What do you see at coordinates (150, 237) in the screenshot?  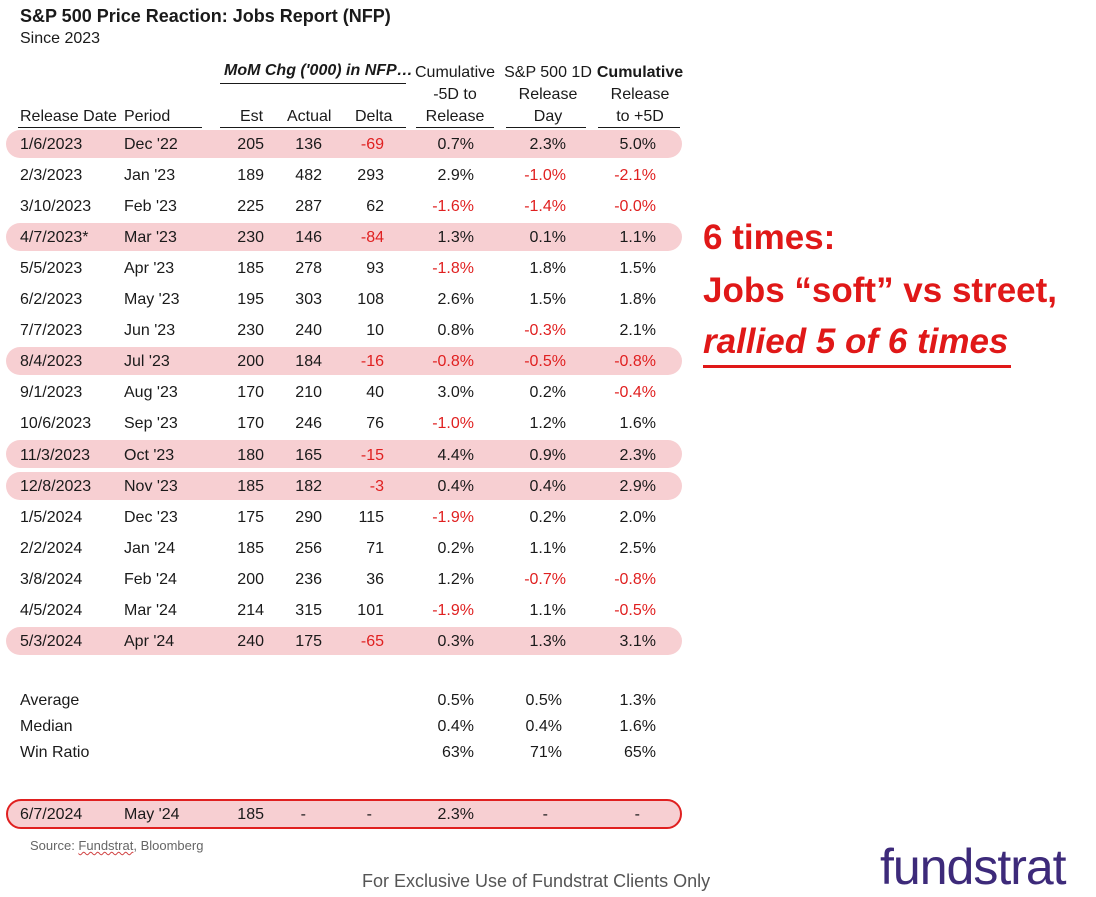 I see `cell-period: Mar '23` at bounding box center [150, 237].